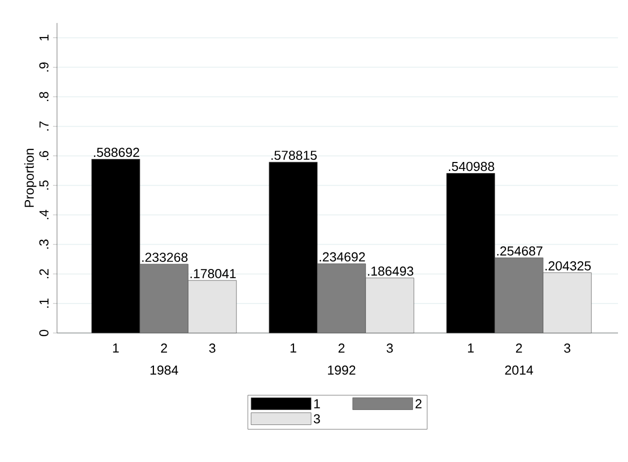 The image size is (628, 462). Describe the element at coordinates (44, 126) in the screenshot. I see `y-tick-label: .7` at that location.